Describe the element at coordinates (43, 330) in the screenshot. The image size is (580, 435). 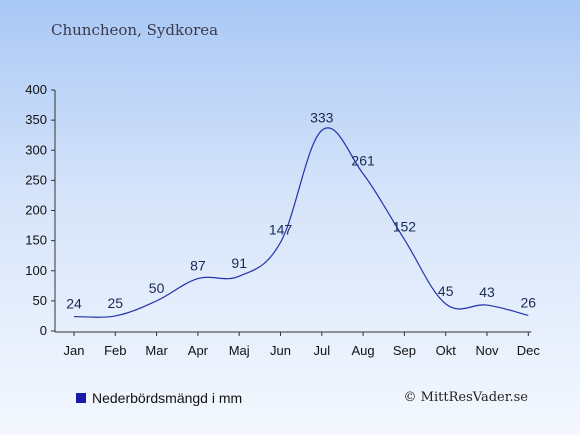
I see `y-tick-label: 0` at that location.